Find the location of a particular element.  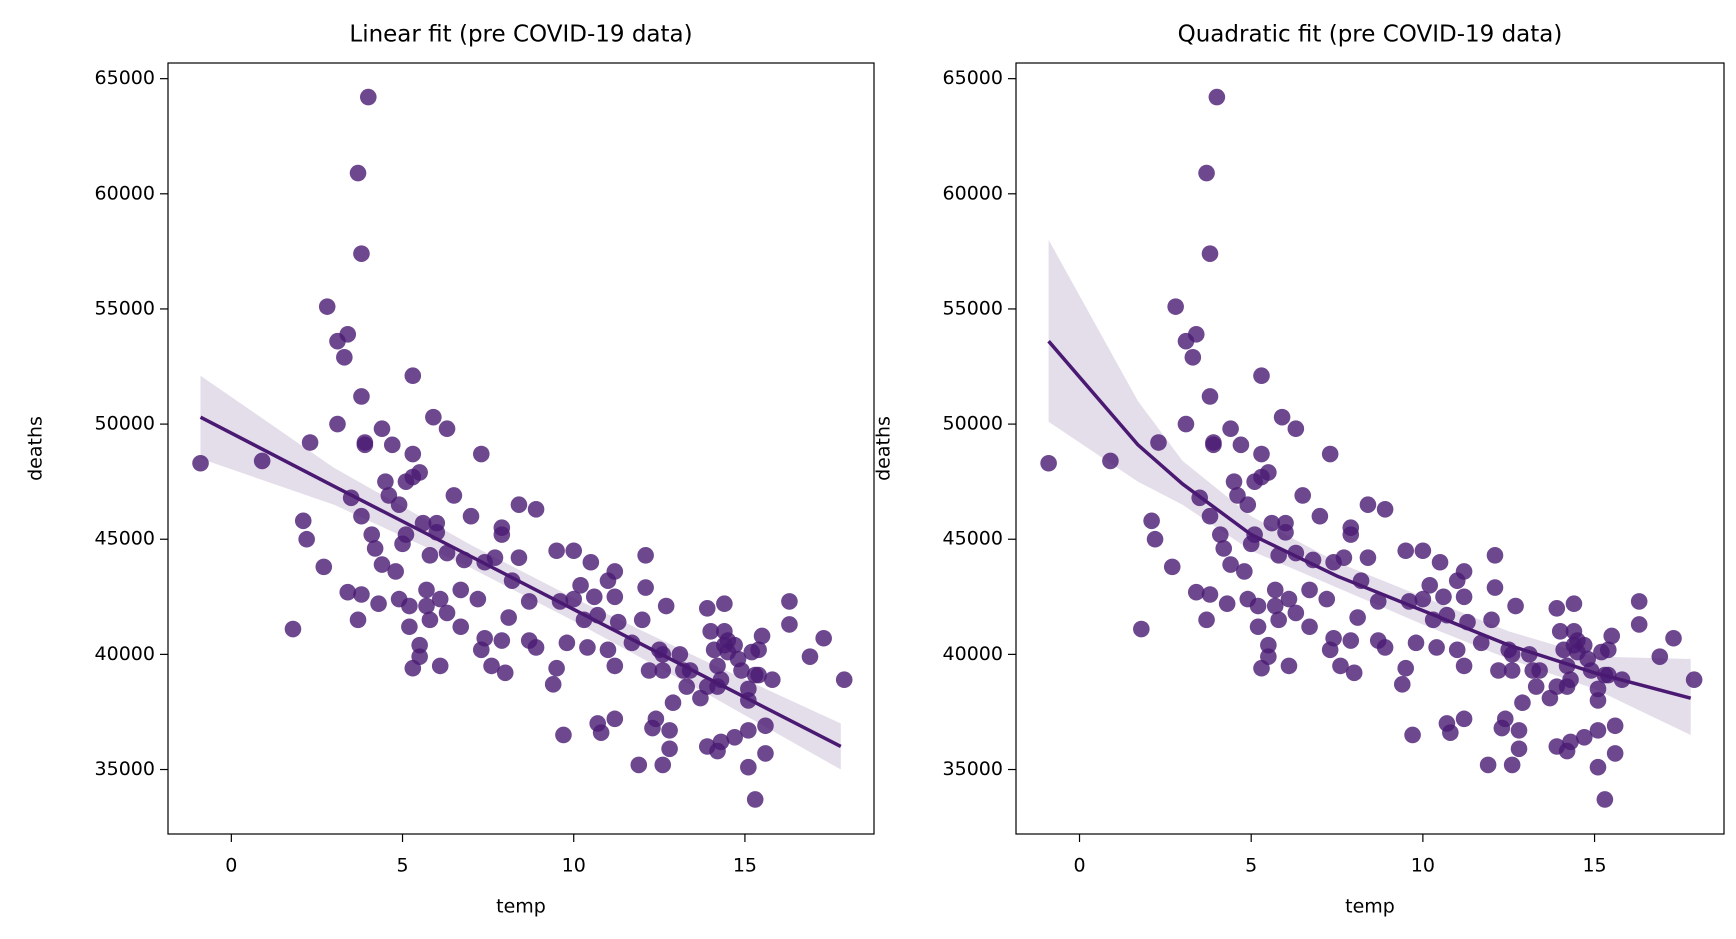

y-tick-label: 45000 is located at coordinates (973, 539).